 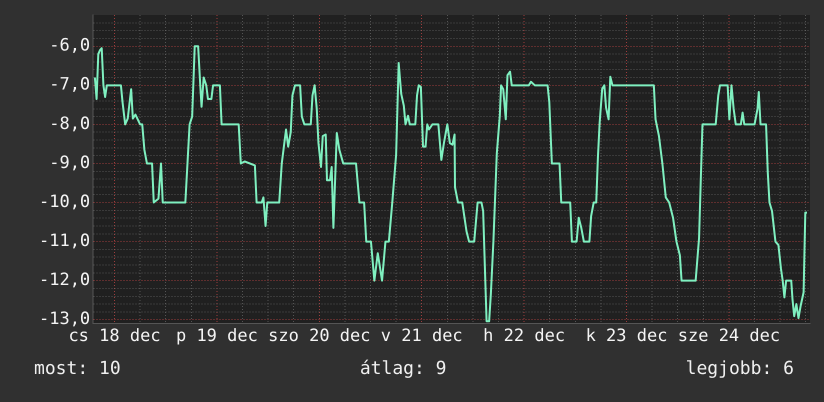 What do you see at coordinates (69, 162) in the screenshot?
I see `y-tick-label: -9,0` at bounding box center [69, 162].